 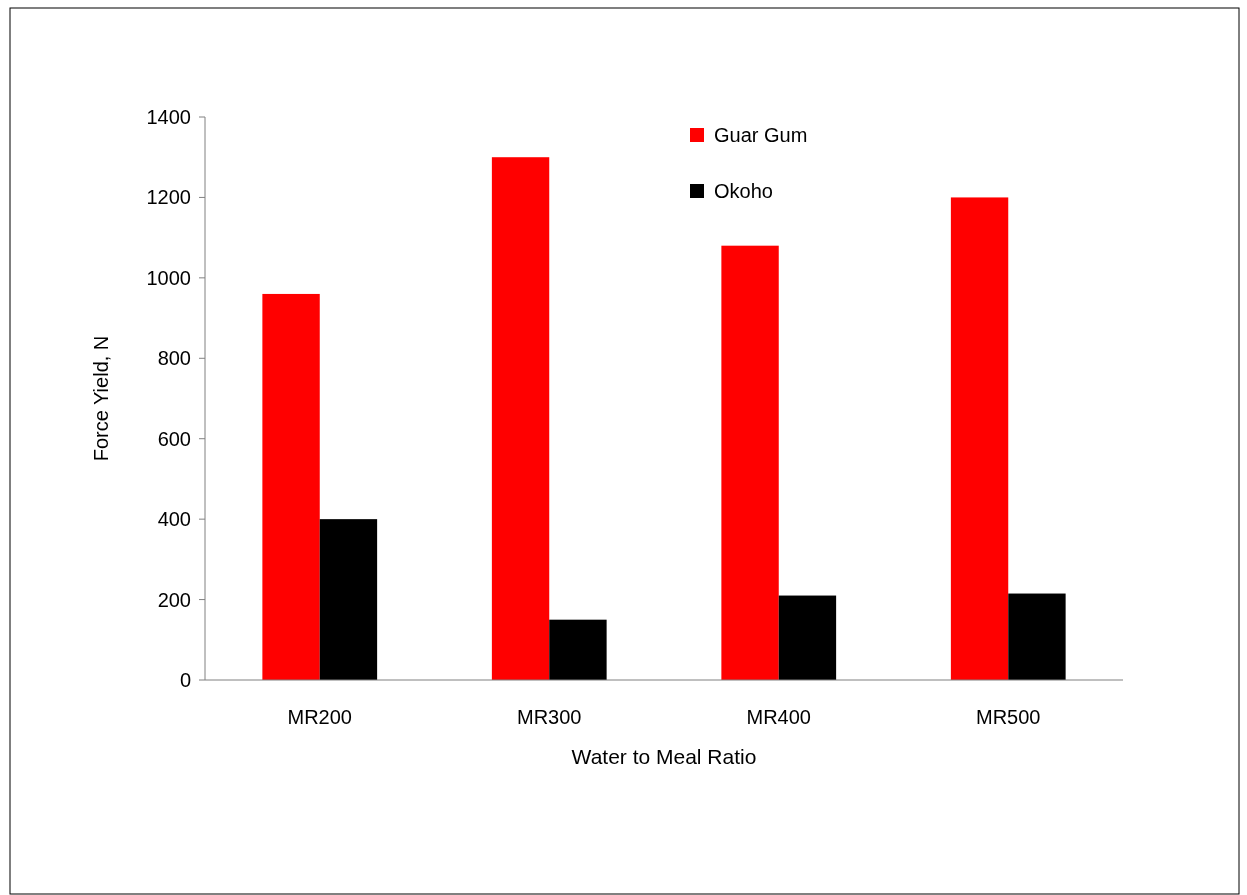 What do you see at coordinates (101, 398) in the screenshot?
I see `y-axis-title: Force Yield, N` at bounding box center [101, 398].